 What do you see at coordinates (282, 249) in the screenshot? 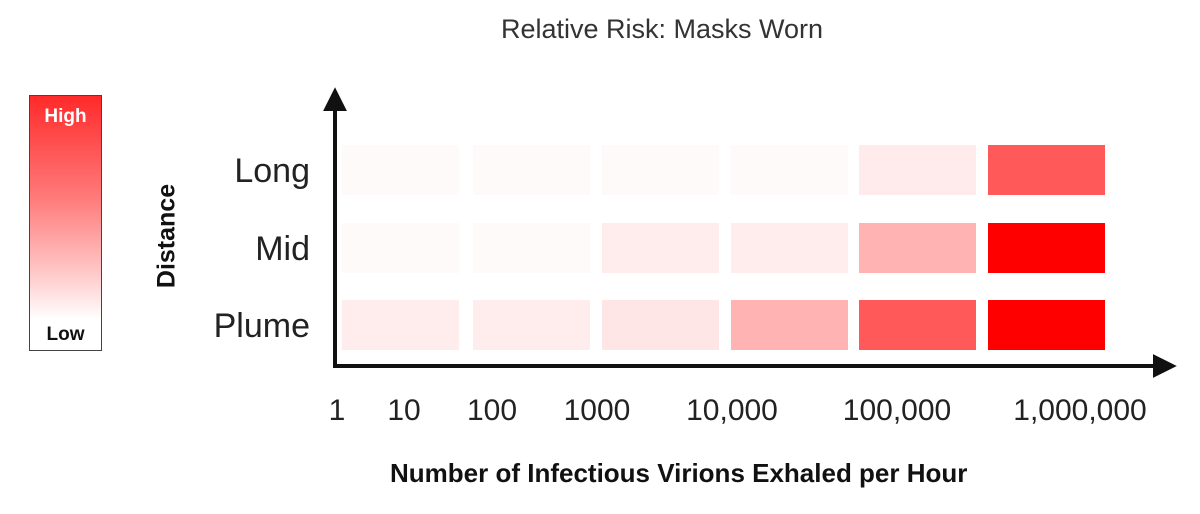
I see `y-category-label: Mid` at bounding box center [282, 249].